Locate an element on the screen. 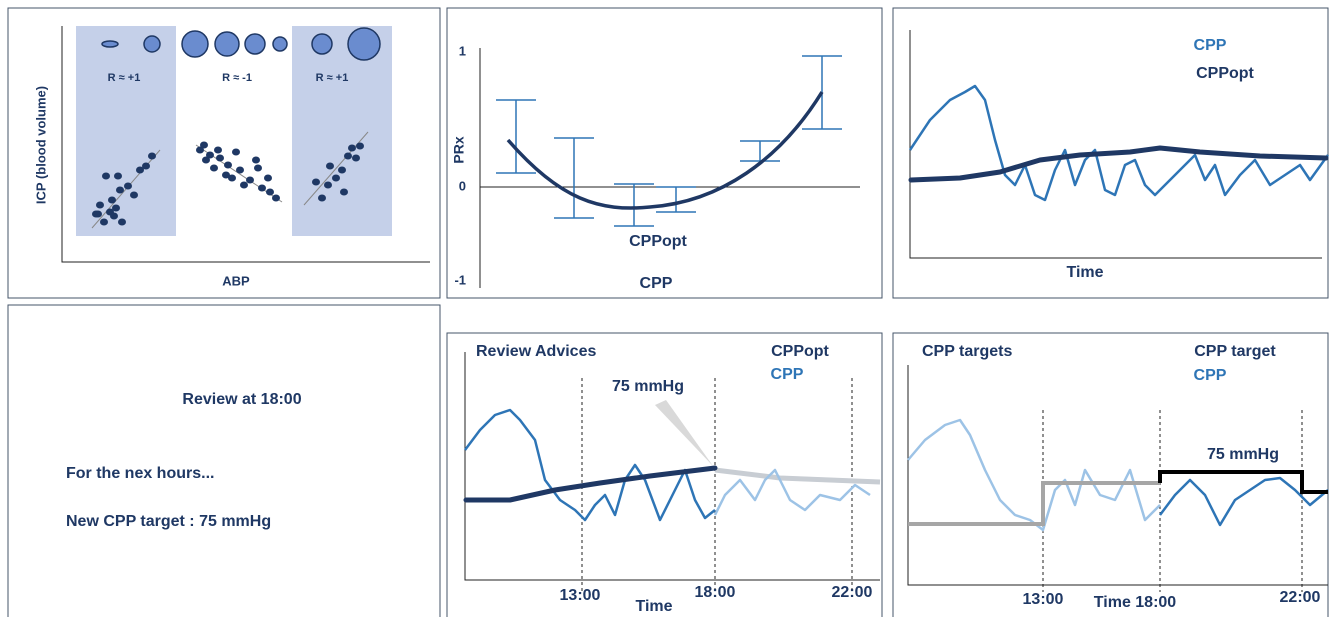 This screenshot has width=1334, height=617. optimum-label: CPPopt is located at coordinates (658, 241).